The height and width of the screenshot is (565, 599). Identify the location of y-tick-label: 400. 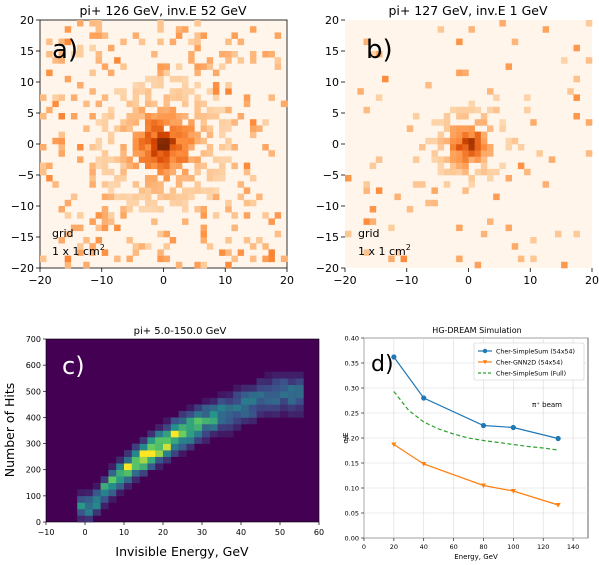
(33, 417).